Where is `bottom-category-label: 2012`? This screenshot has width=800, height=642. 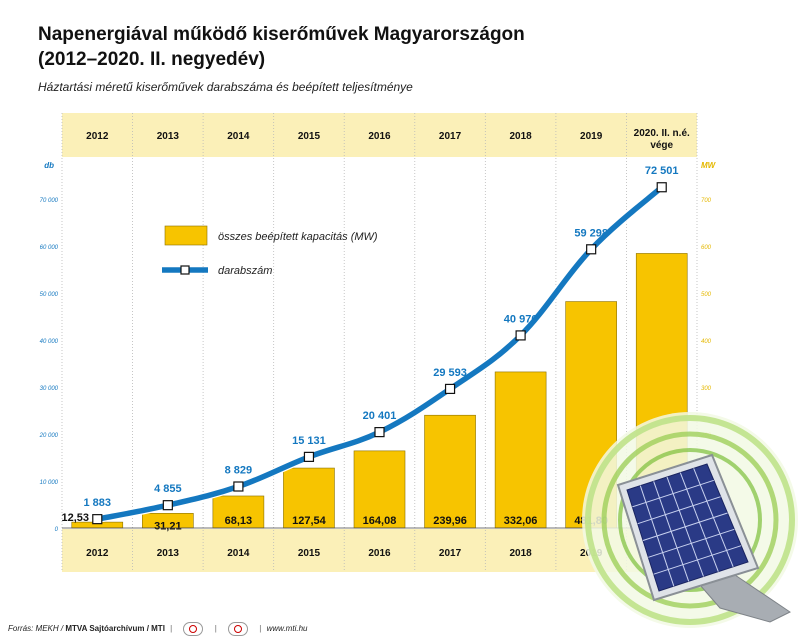 bottom-category-label: 2012 is located at coordinates (97, 553).